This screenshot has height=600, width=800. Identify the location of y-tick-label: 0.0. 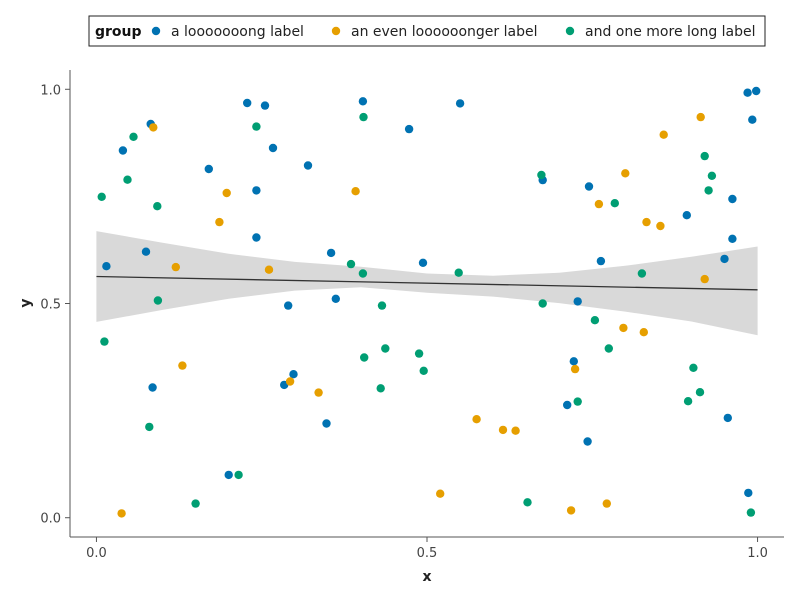
(50, 519).